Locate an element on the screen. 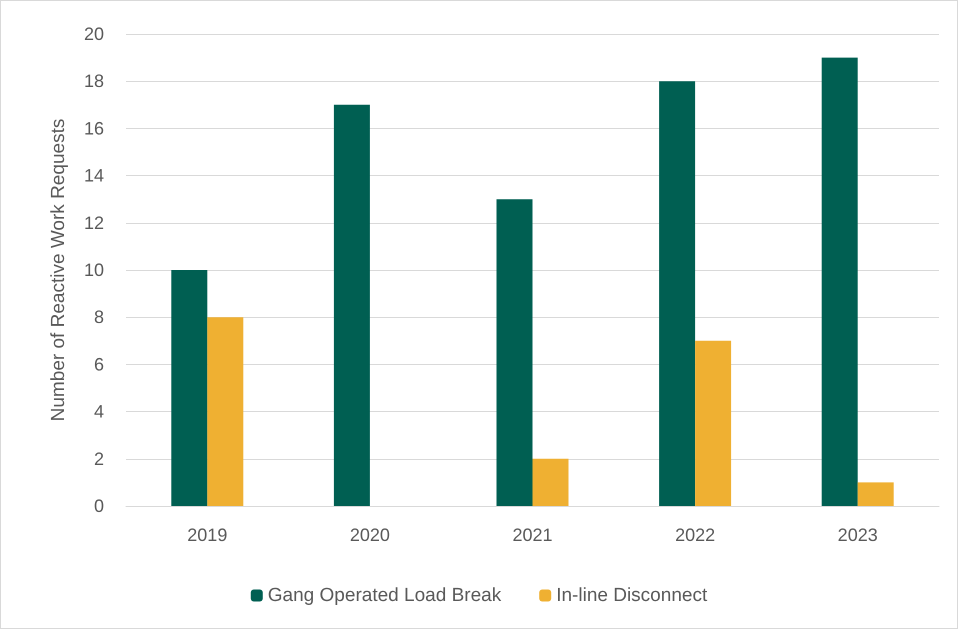  x-tick-label: 2022 is located at coordinates (695, 535).